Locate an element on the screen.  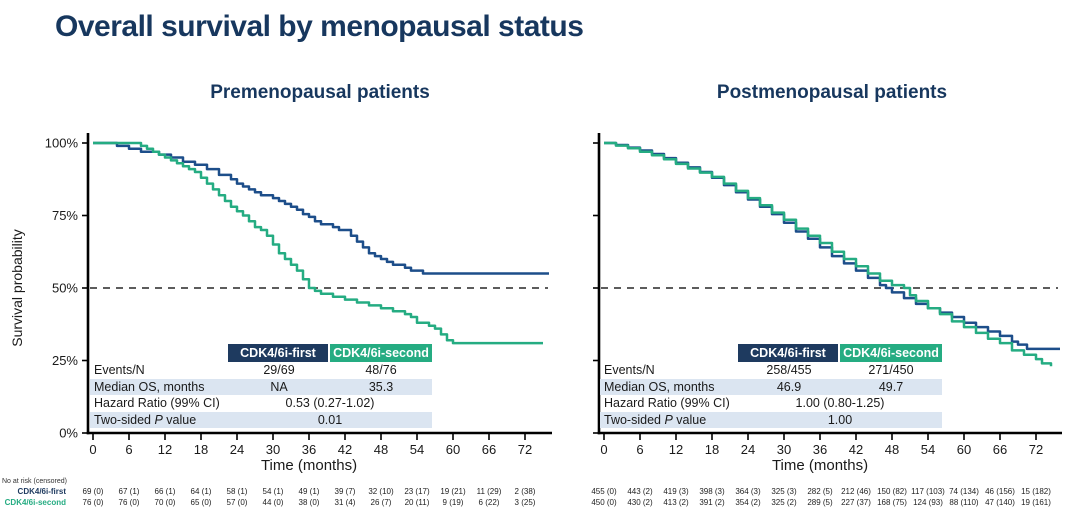
at-risk-value: 282 (5) is located at coordinates (820, 491).